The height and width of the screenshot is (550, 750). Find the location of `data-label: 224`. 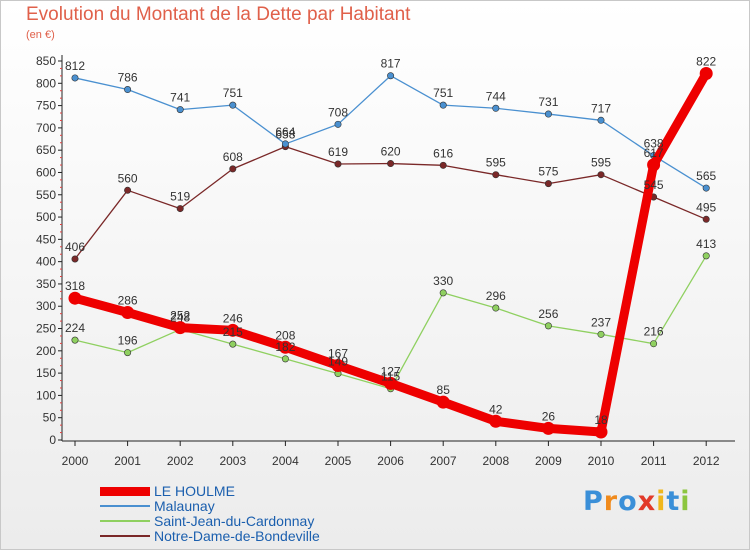

data-label: 224 is located at coordinates (75, 328).